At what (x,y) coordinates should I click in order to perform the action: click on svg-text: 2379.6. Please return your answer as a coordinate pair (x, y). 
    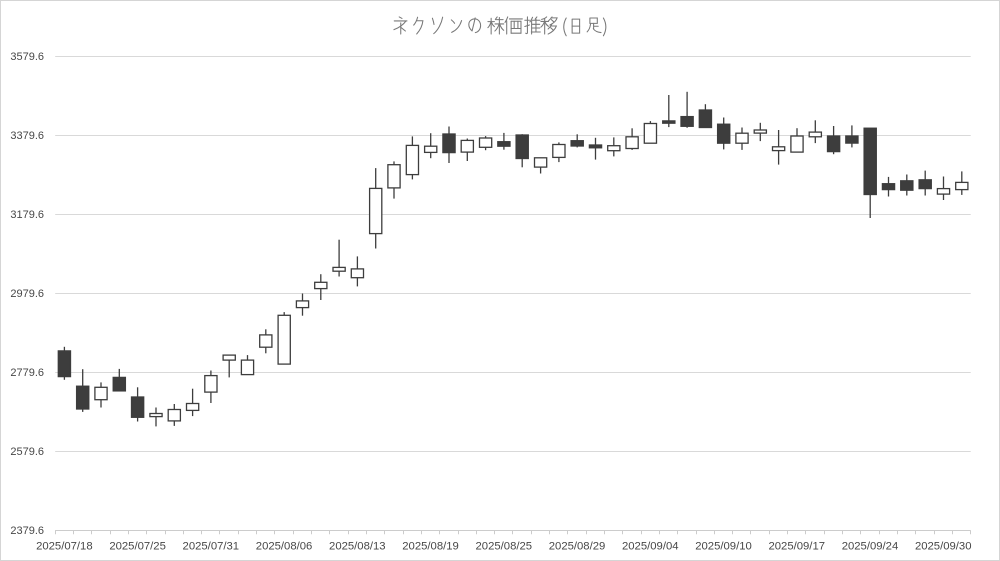
    Looking at the image, I should click on (27, 531).